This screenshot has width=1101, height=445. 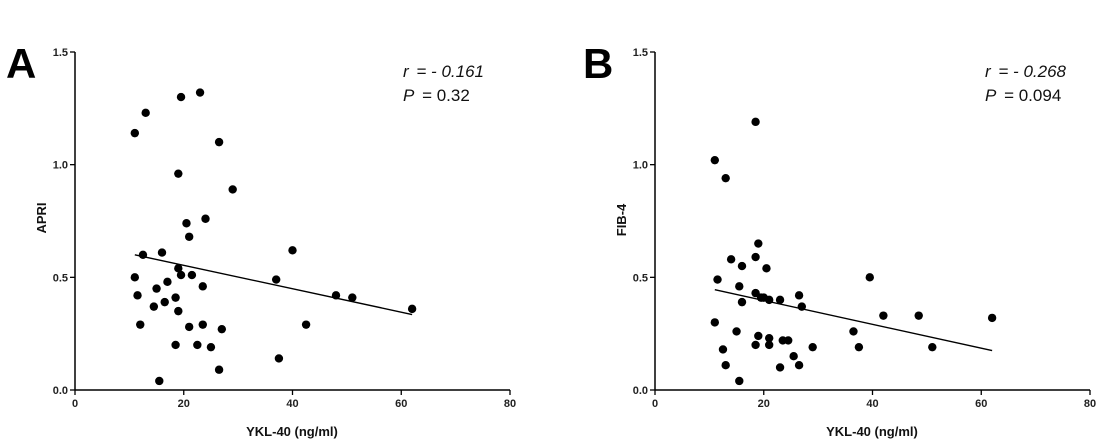 I want to click on x-tick-label-b: 40, so click(x=872, y=404).